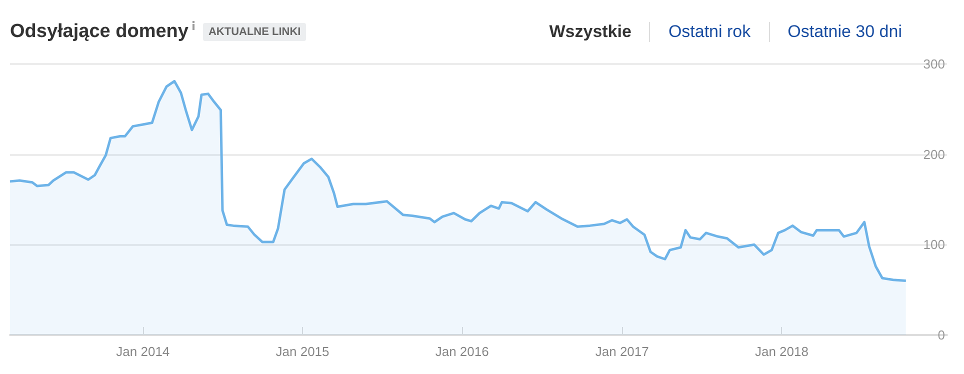  Describe the element at coordinates (303, 351) in the screenshot. I see `x-tick-label: Jan 2015` at that location.